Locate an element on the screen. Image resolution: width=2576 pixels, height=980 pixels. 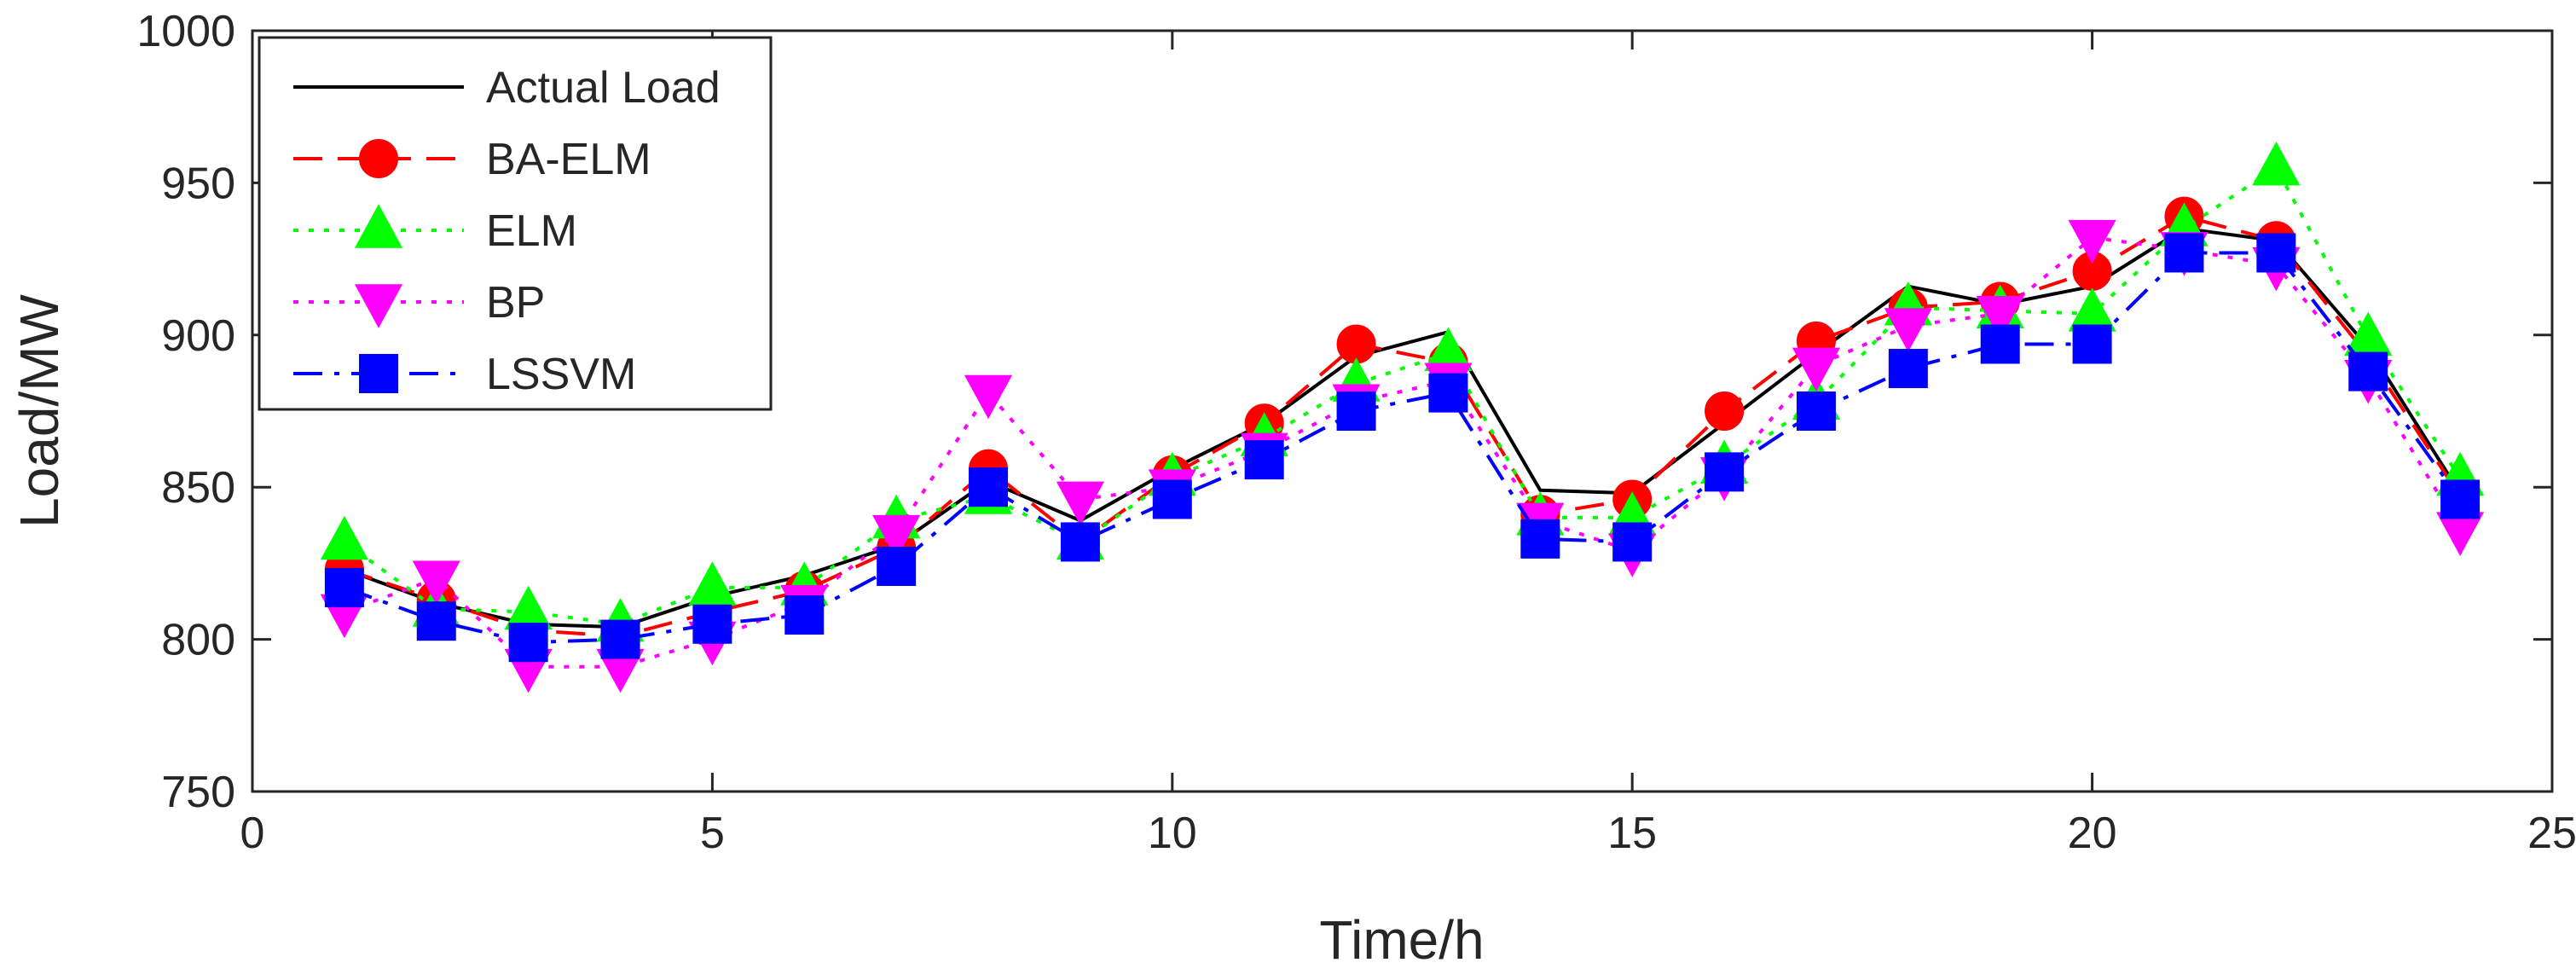
legend-entry: BP is located at coordinates (419, 303).